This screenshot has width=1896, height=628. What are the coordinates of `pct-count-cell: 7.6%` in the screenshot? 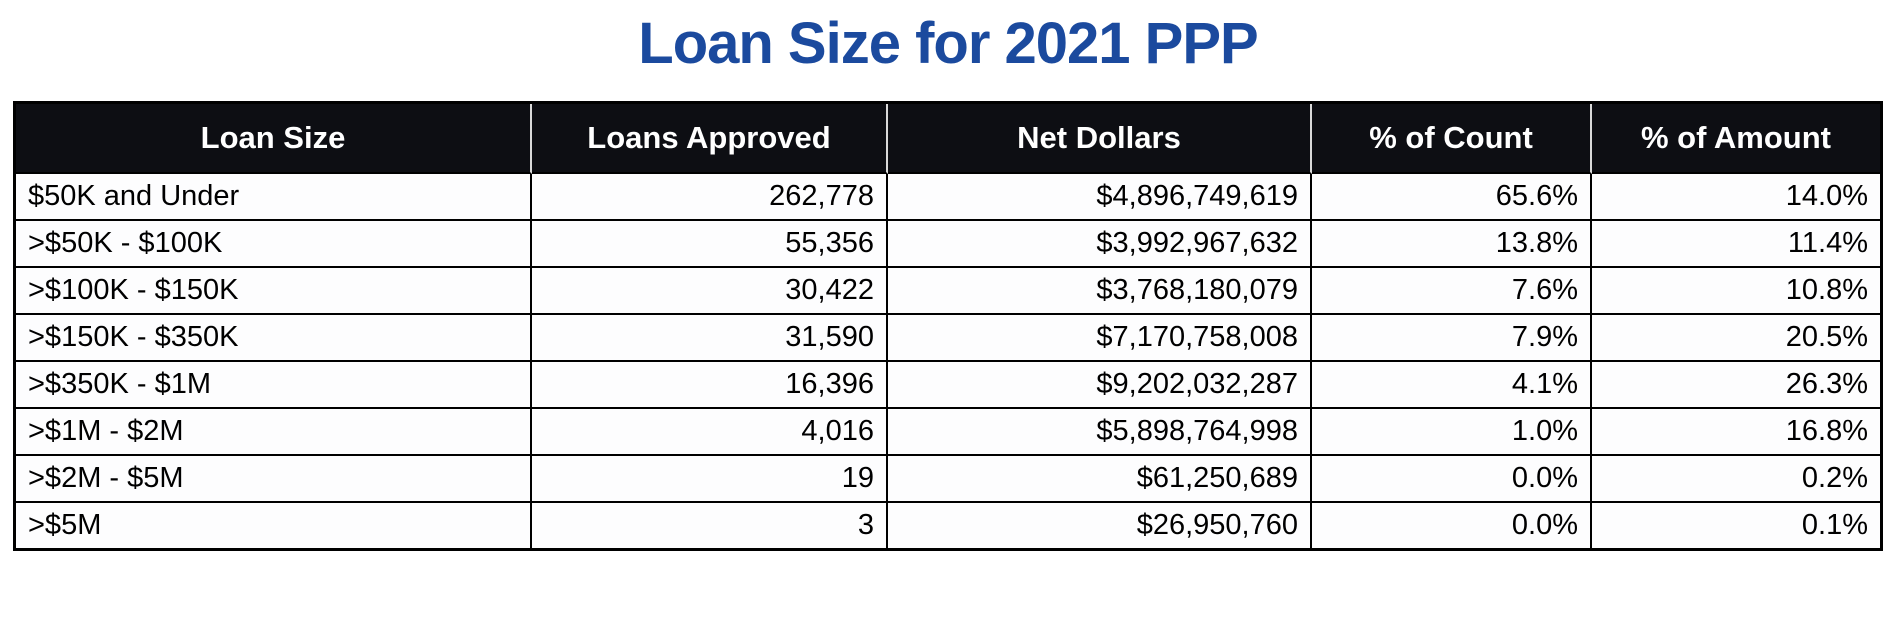 It's located at (1452, 291).